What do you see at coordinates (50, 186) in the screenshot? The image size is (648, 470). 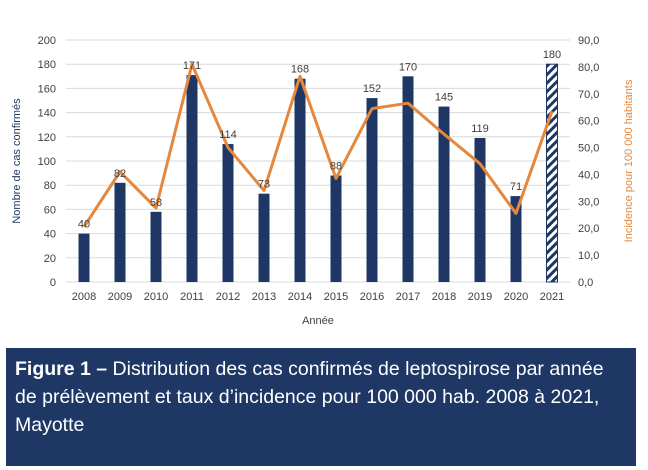 I see `y-tick-label: 80` at bounding box center [50, 186].